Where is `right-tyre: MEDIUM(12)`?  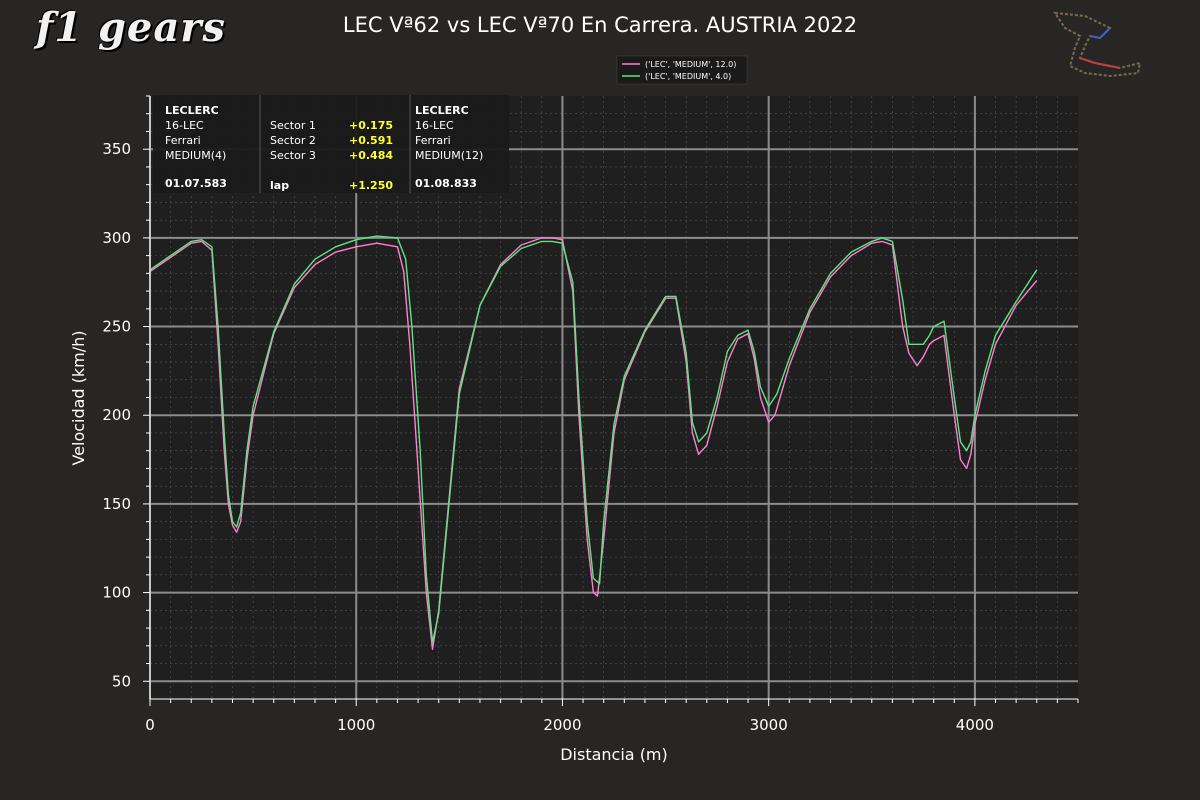 right-tyre: MEDIUM(12) is located at coordinates (449, 155).